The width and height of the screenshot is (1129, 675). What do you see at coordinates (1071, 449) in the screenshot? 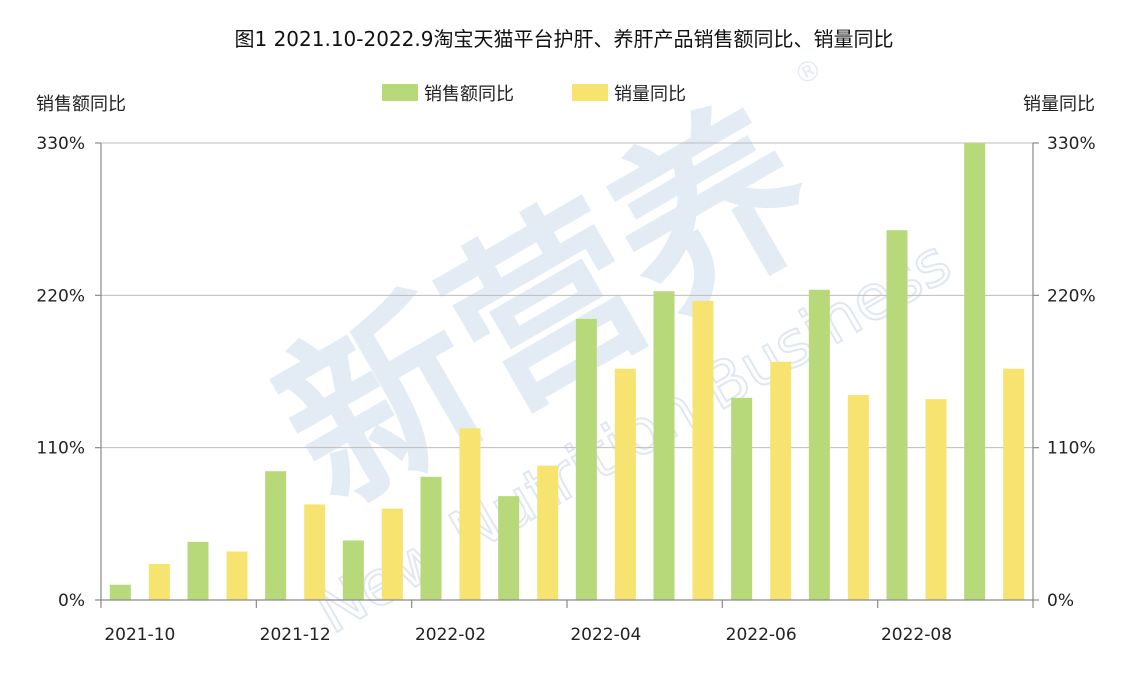
I see `y-right-tick-label-1: 110%` at bounding box center [1071, 449].